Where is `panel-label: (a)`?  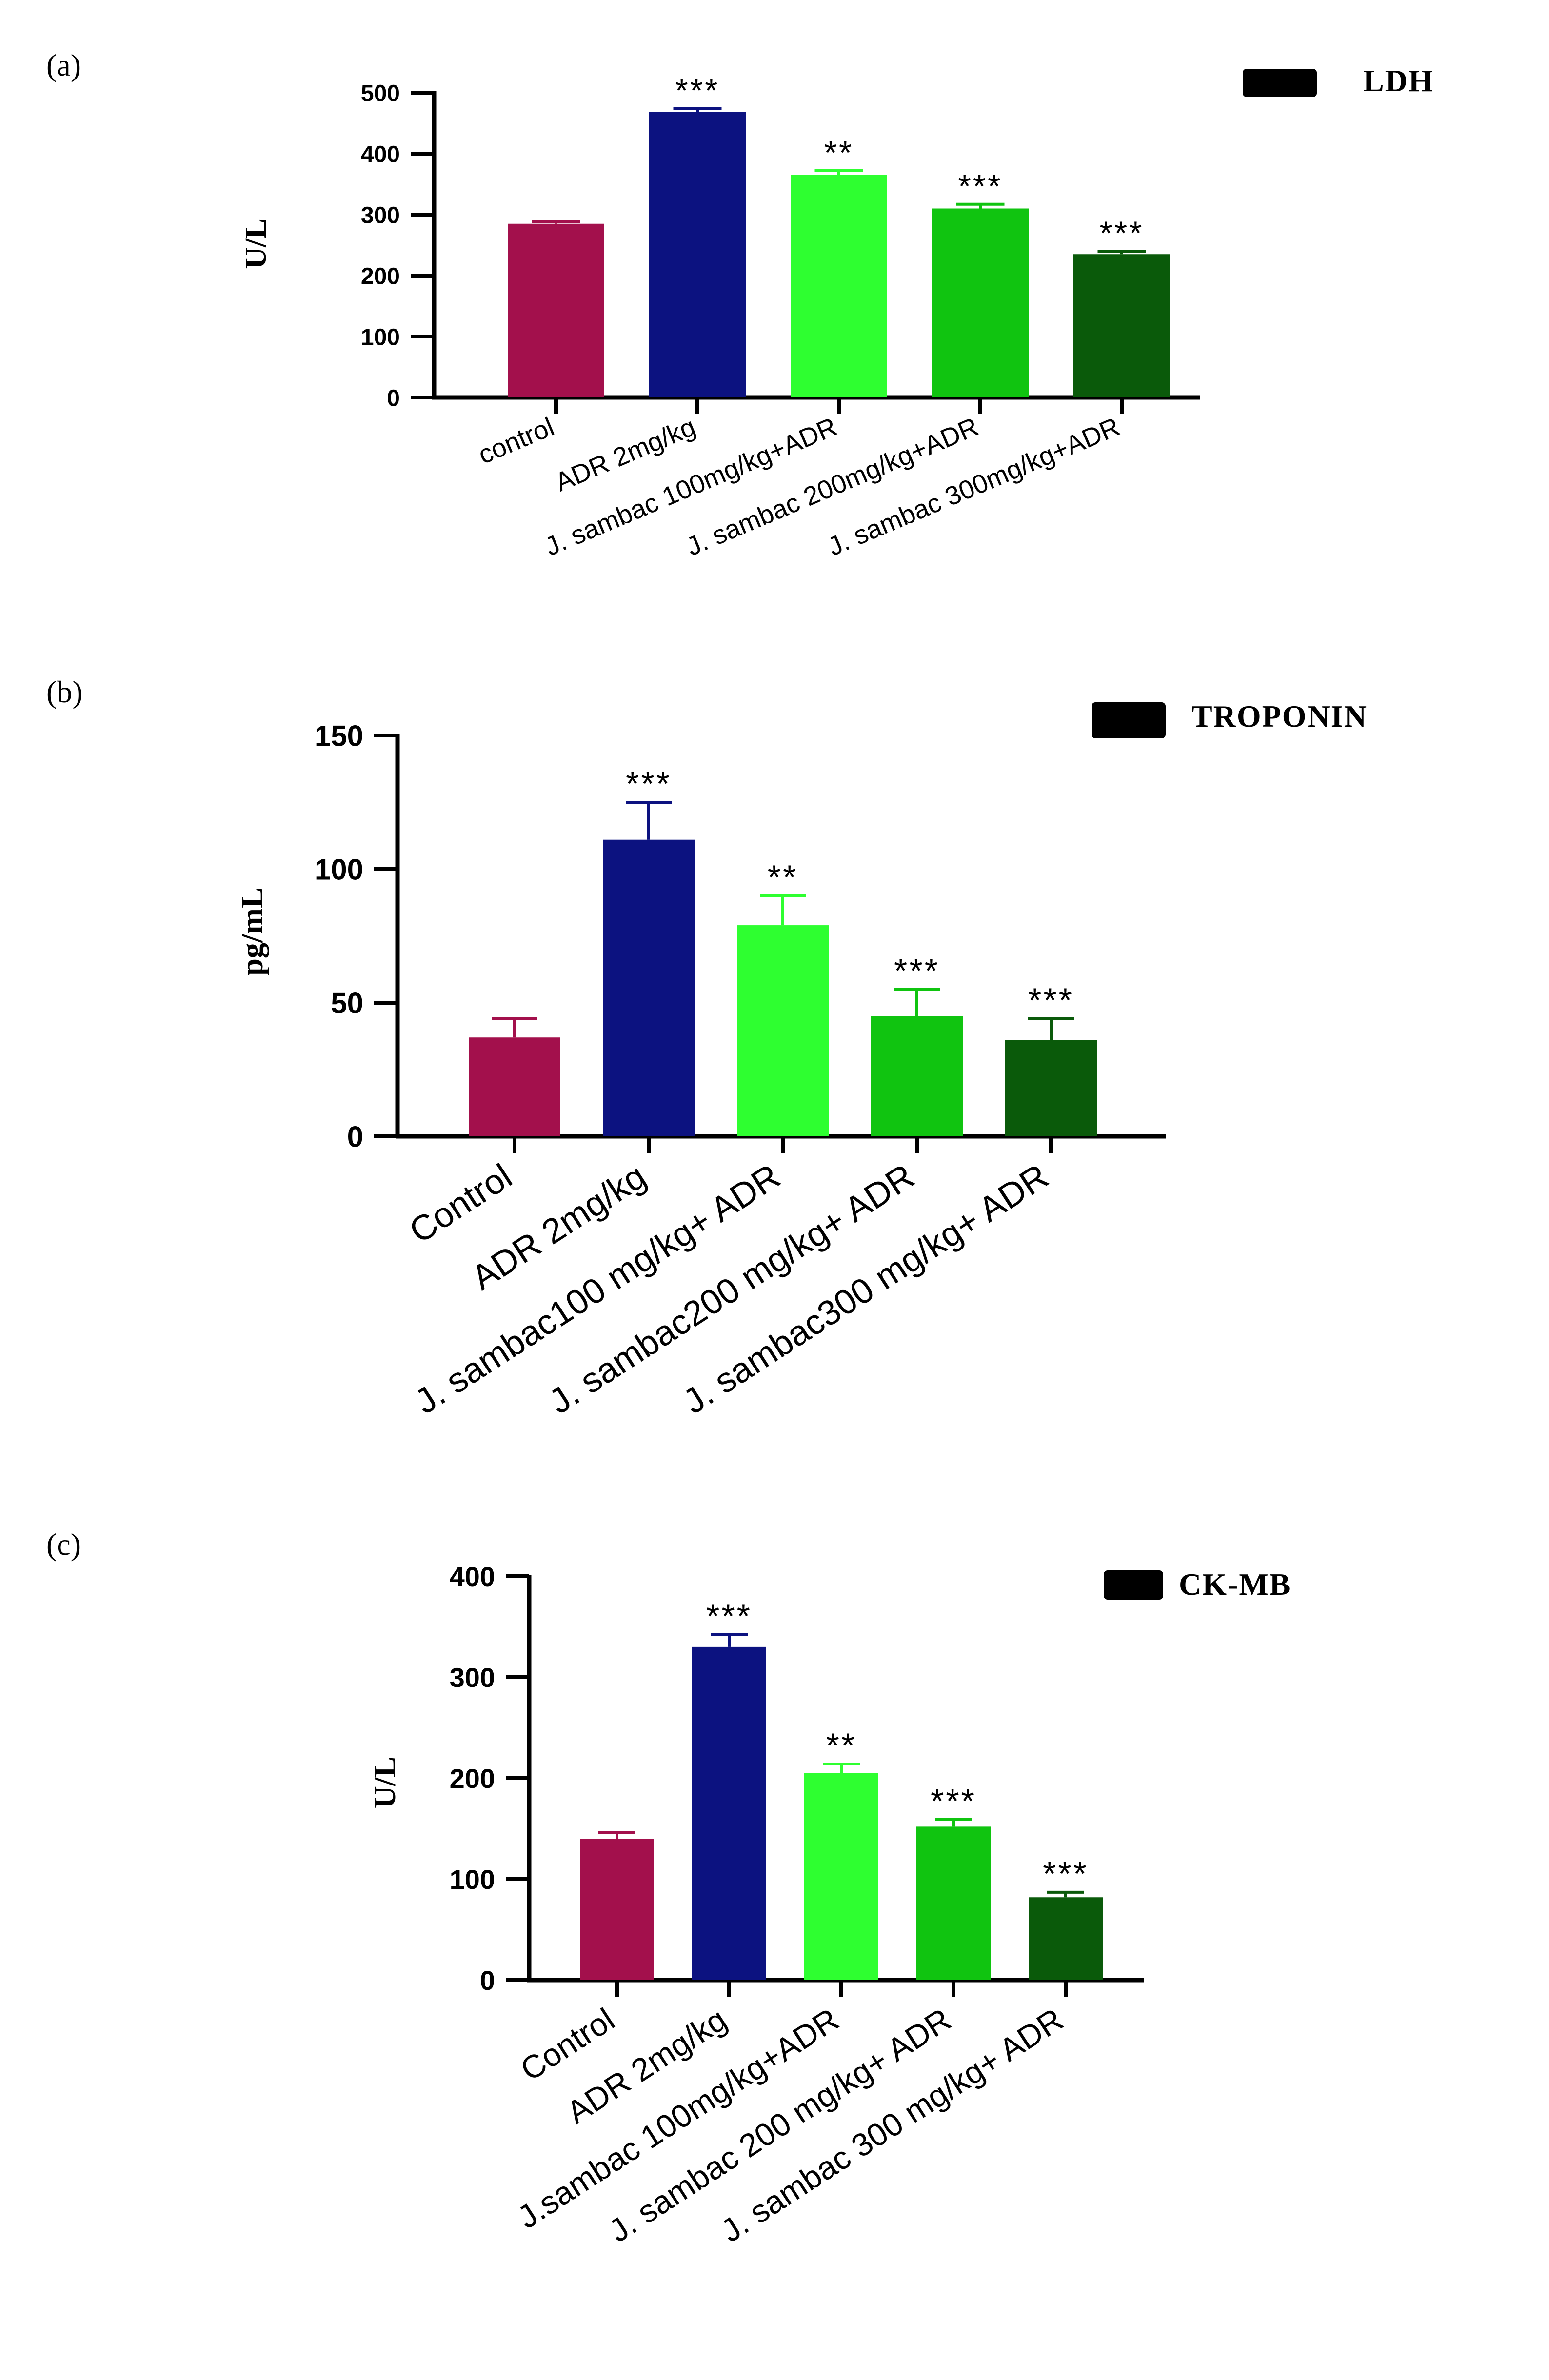 panel-label: (a) is located at coordinates (63, 65).